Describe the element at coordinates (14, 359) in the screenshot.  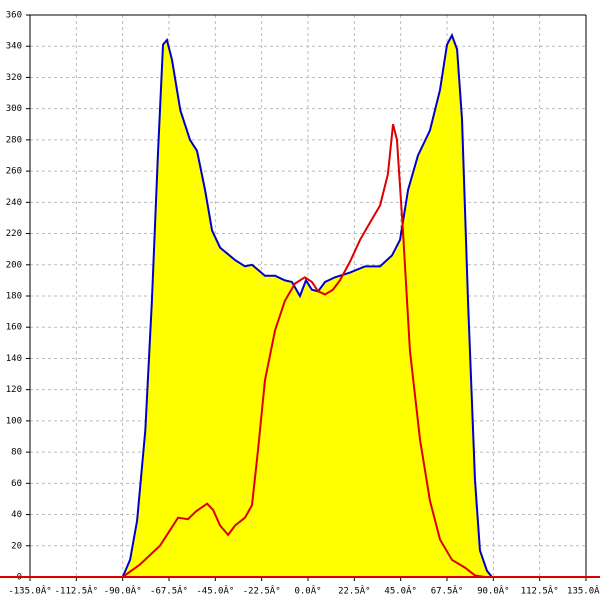
I see `y-tick-label: 140` at that location.